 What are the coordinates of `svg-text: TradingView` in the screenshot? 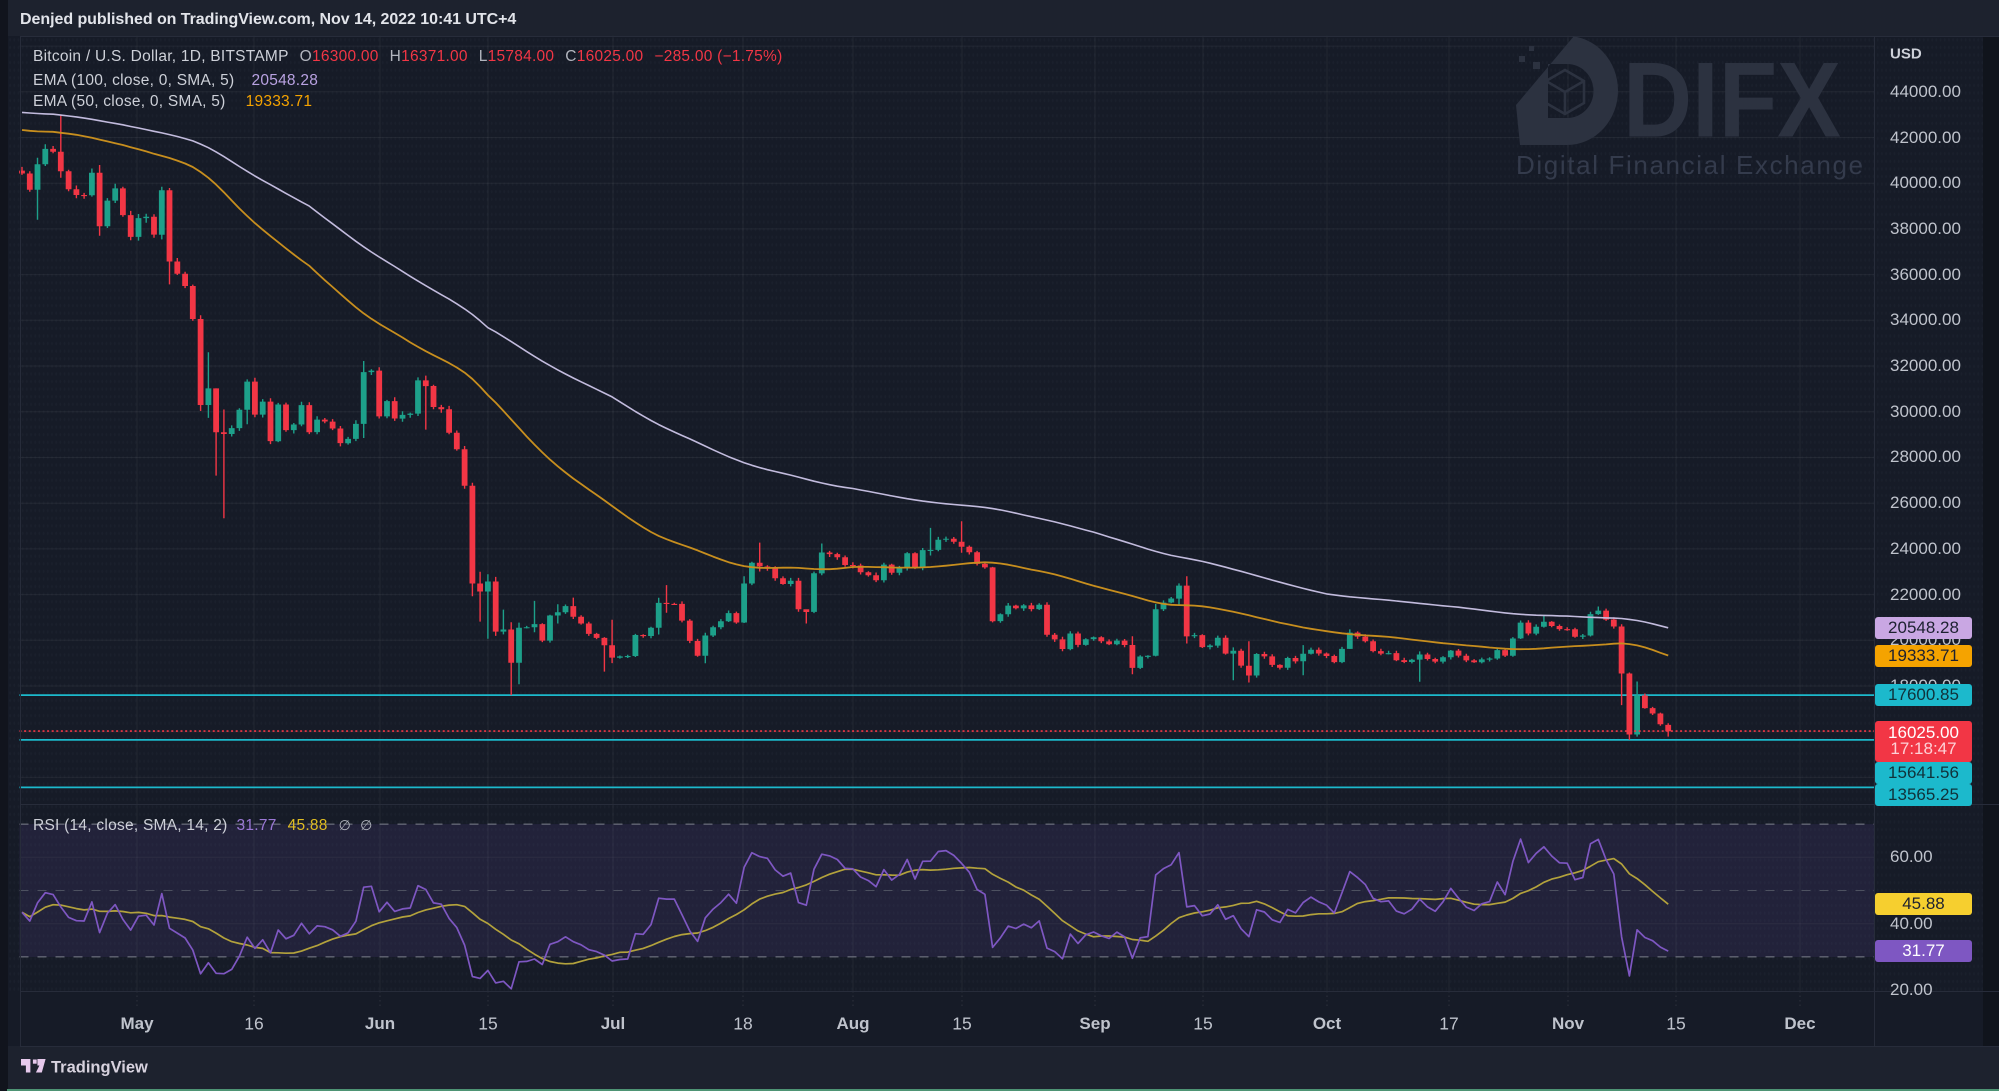 It's located at (99, 1068).